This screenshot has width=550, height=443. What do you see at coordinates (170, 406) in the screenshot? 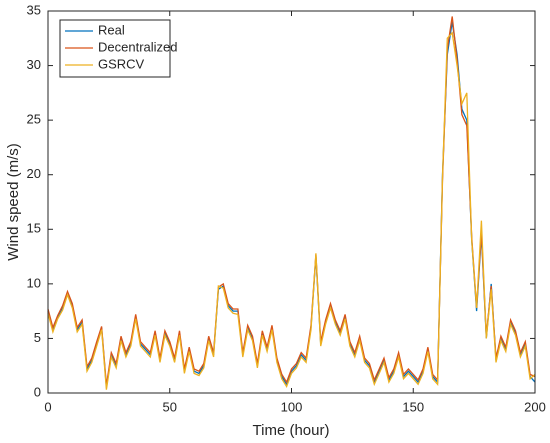
I see `x-tick-label: 50` at bounding box center [170, 406].